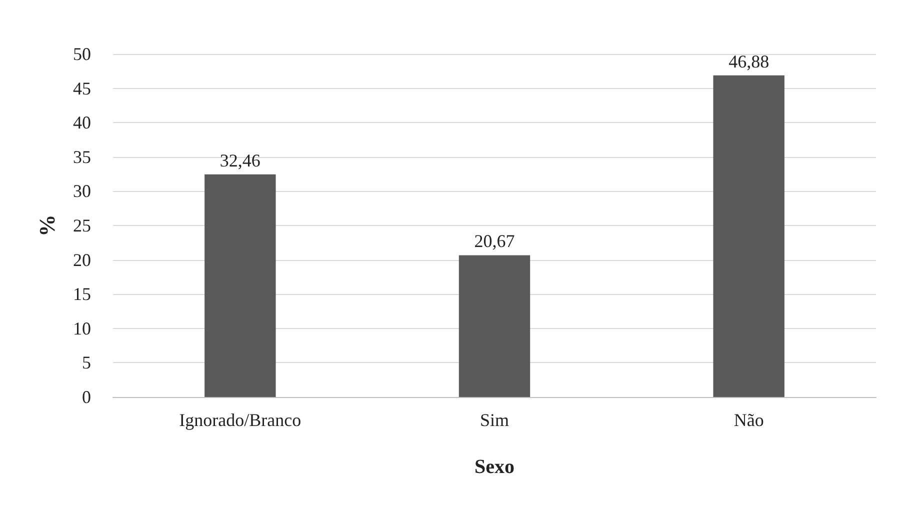 Image resolution: width=904 pixels, height=517 pixels. What do you see at coordinates (82, 122) in the screenshot?
I see `y-tick-label: 40` at bounding box center [82, 122].